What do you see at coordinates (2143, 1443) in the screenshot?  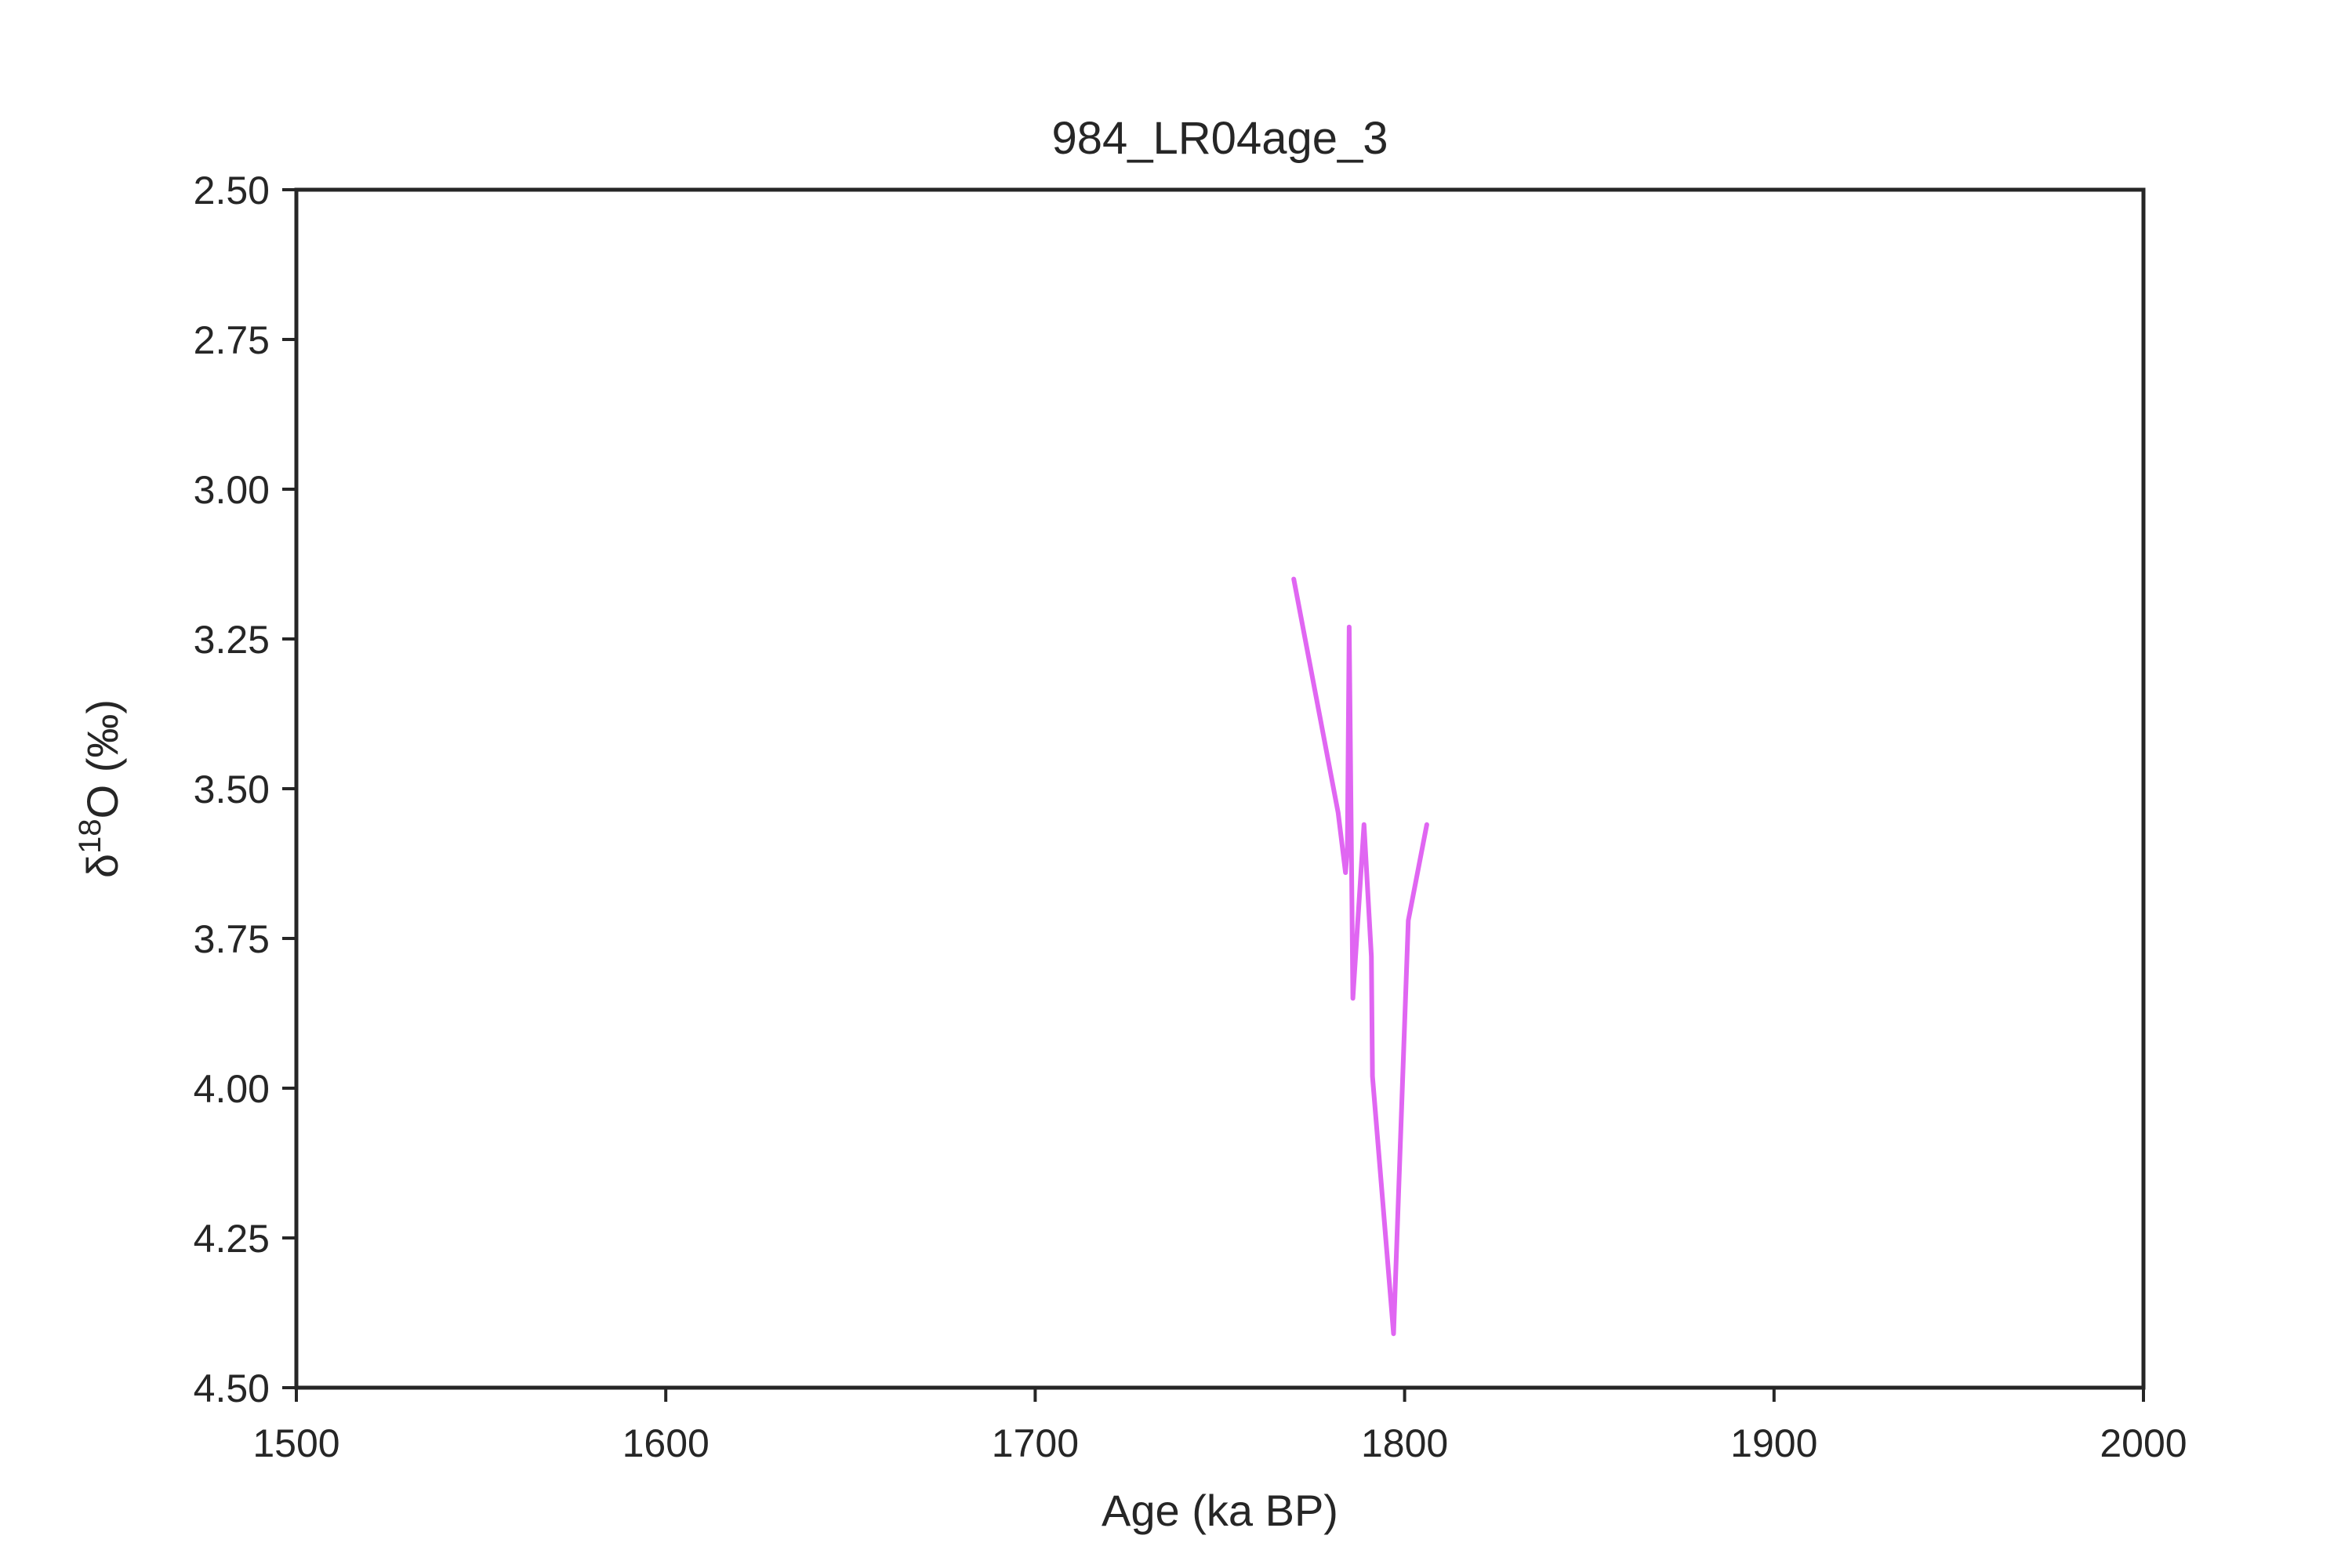 I see `x-tick-label: 2000` at bounding box center [2143, 1443].